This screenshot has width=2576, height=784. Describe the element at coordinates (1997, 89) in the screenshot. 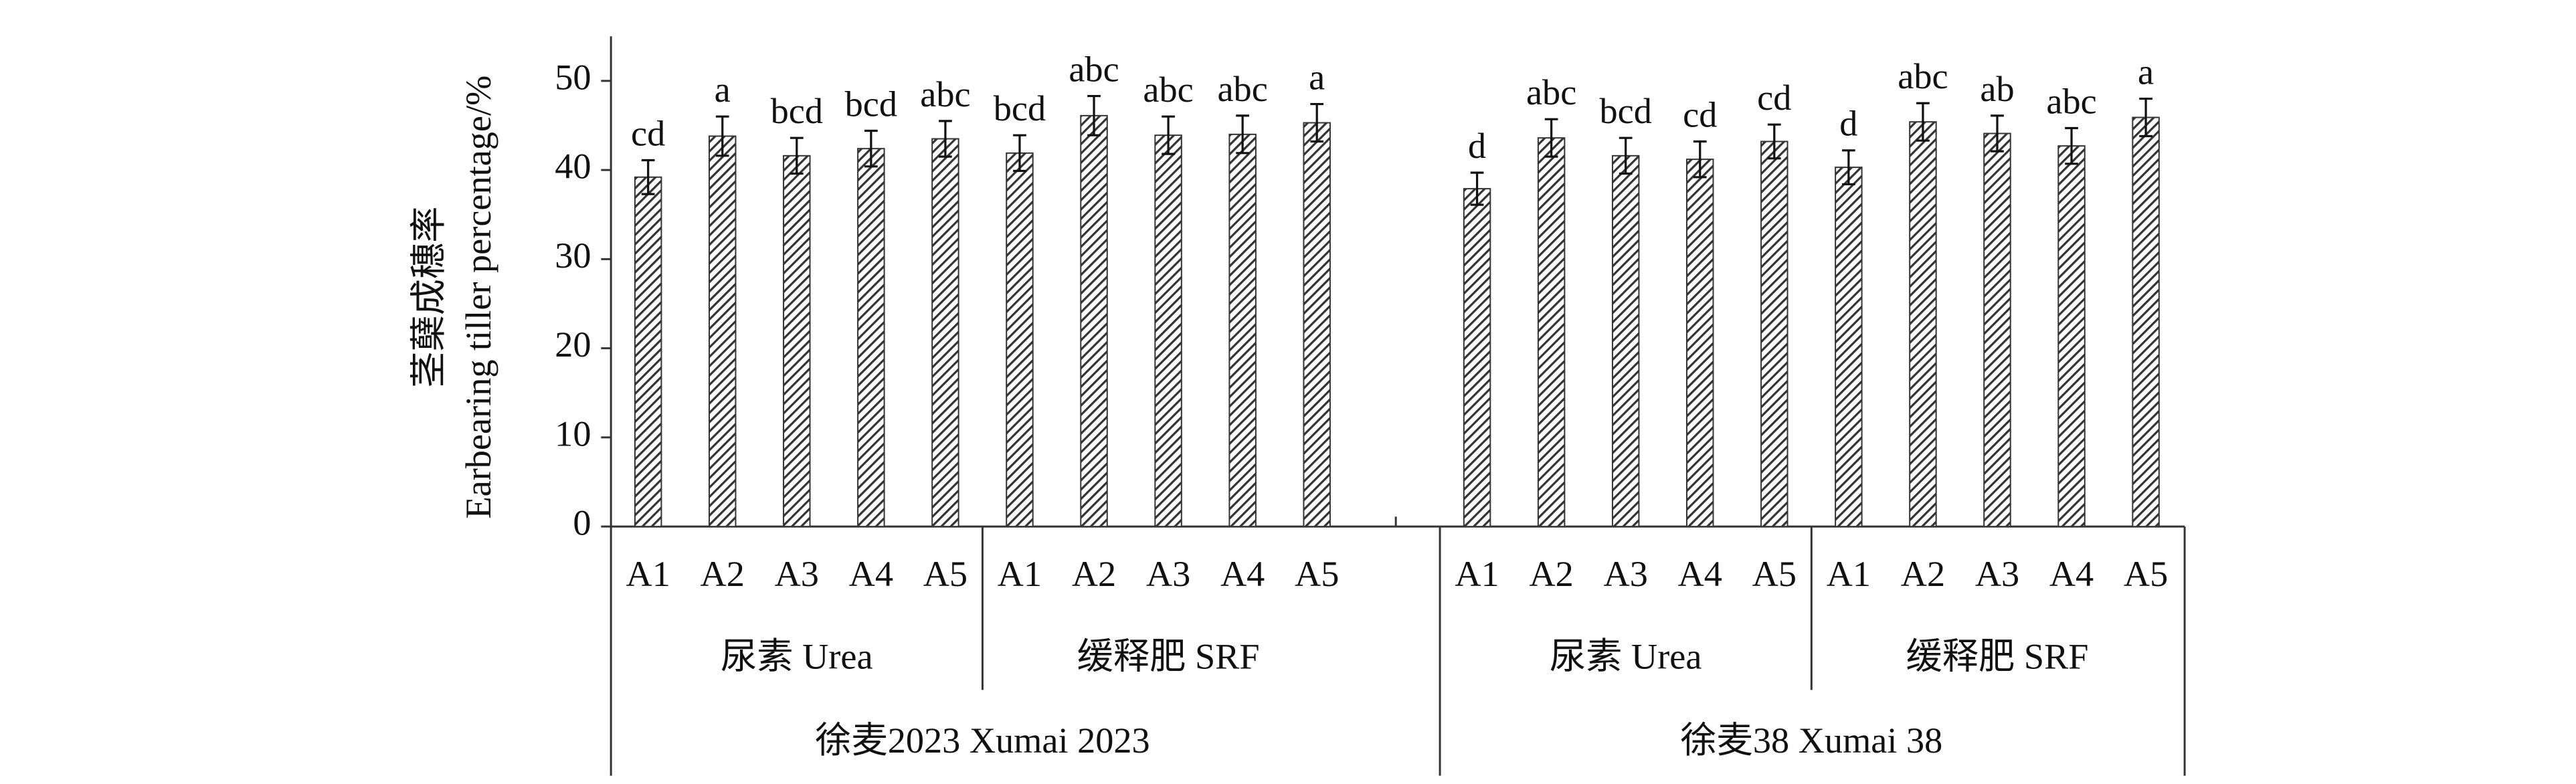

I see `significance-letter: ab` at that location.